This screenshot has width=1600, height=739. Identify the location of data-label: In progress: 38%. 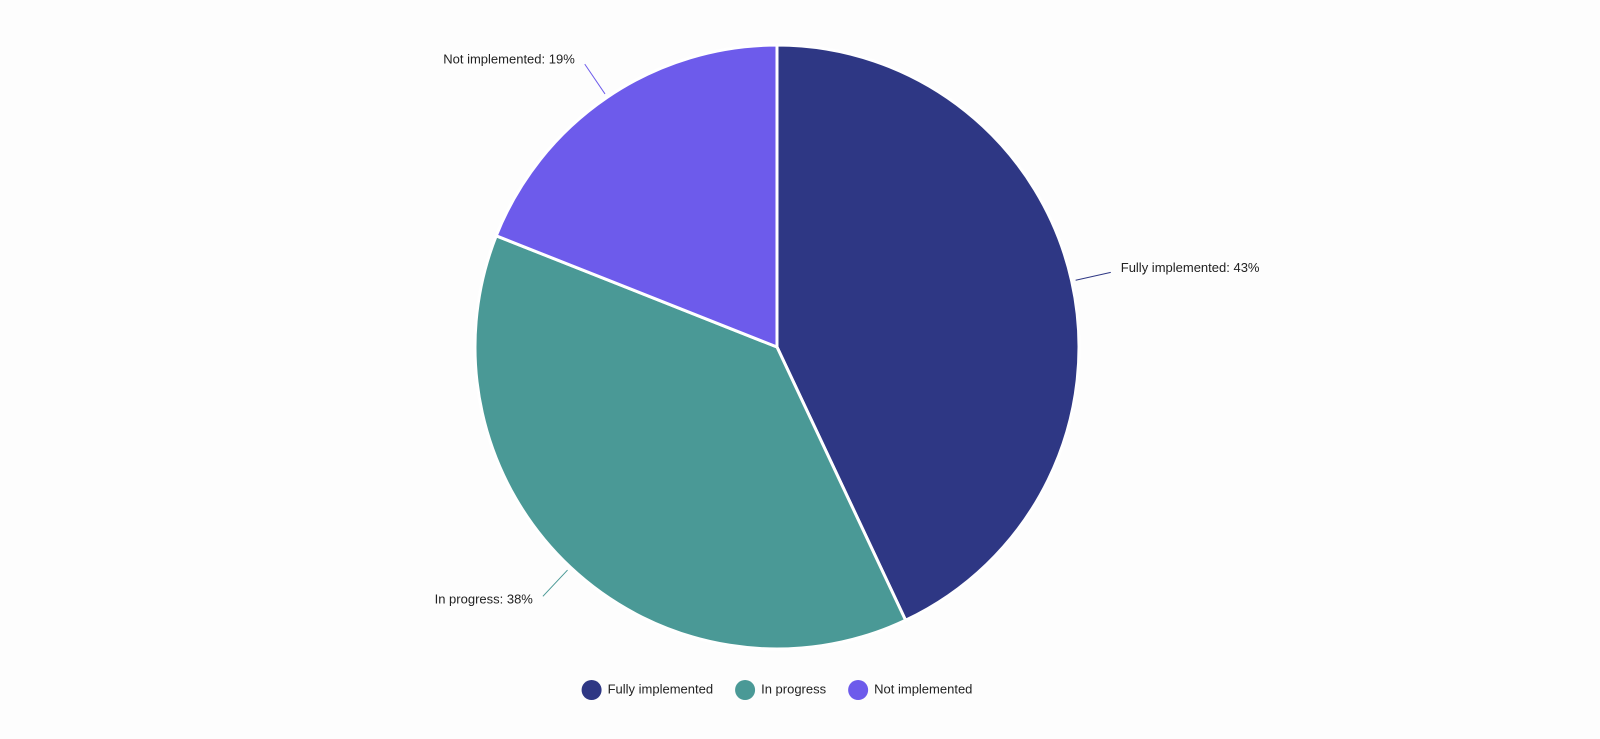
(484, 599).